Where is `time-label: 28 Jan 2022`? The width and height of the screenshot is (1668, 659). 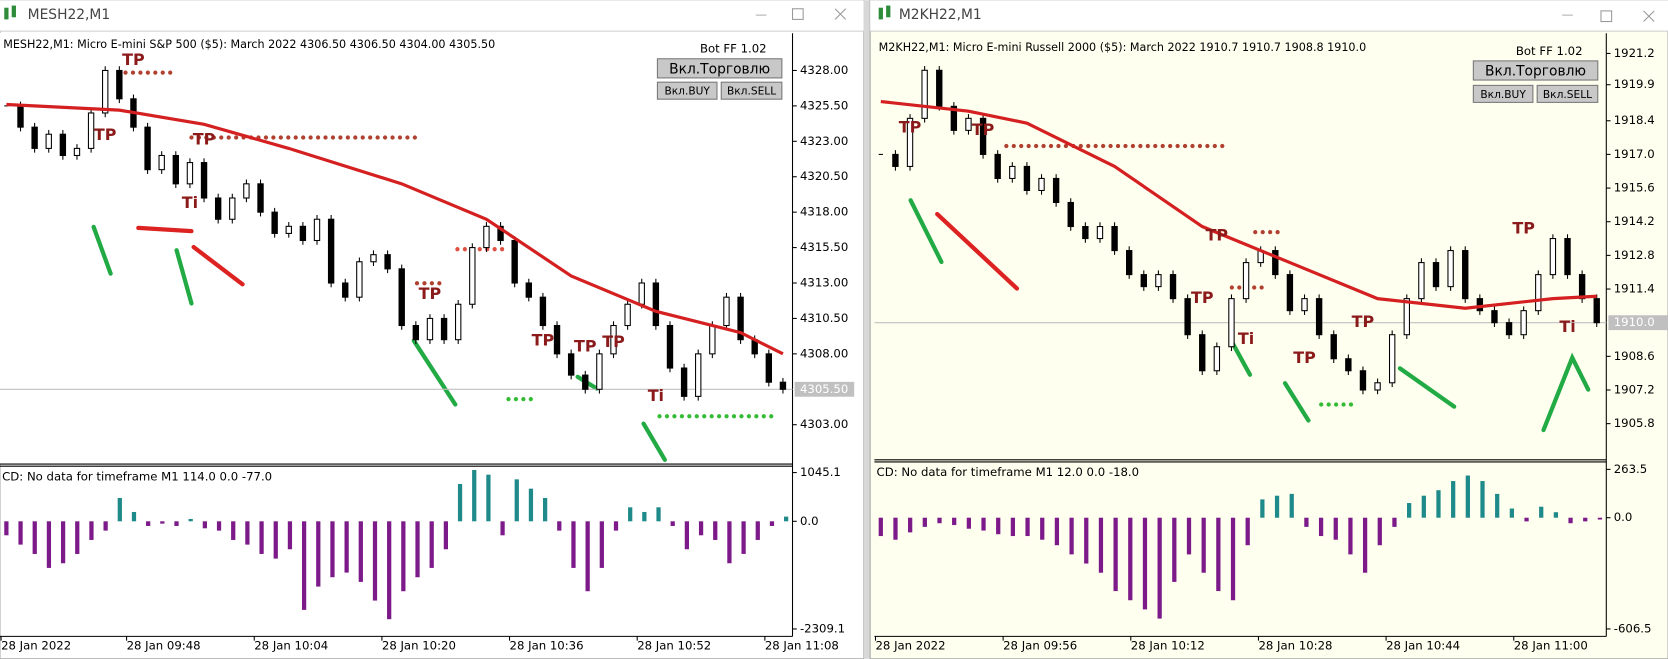
time-label: 28 Jan 2022 is located at coordinates (910, 645).